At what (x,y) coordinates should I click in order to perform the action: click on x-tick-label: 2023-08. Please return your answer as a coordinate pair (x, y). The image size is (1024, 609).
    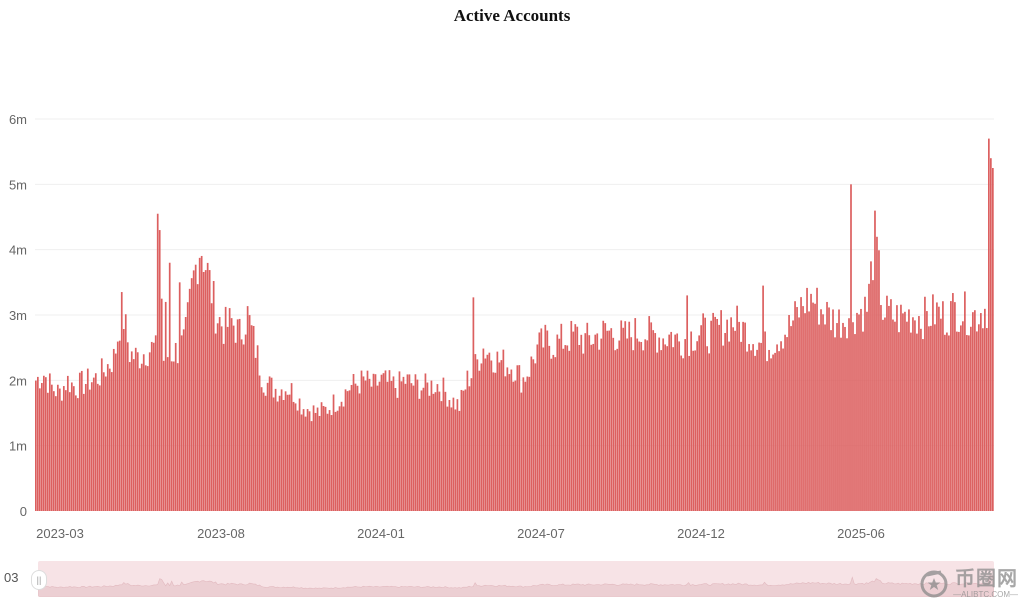
    Looking at the image, I should click on (221, 533).